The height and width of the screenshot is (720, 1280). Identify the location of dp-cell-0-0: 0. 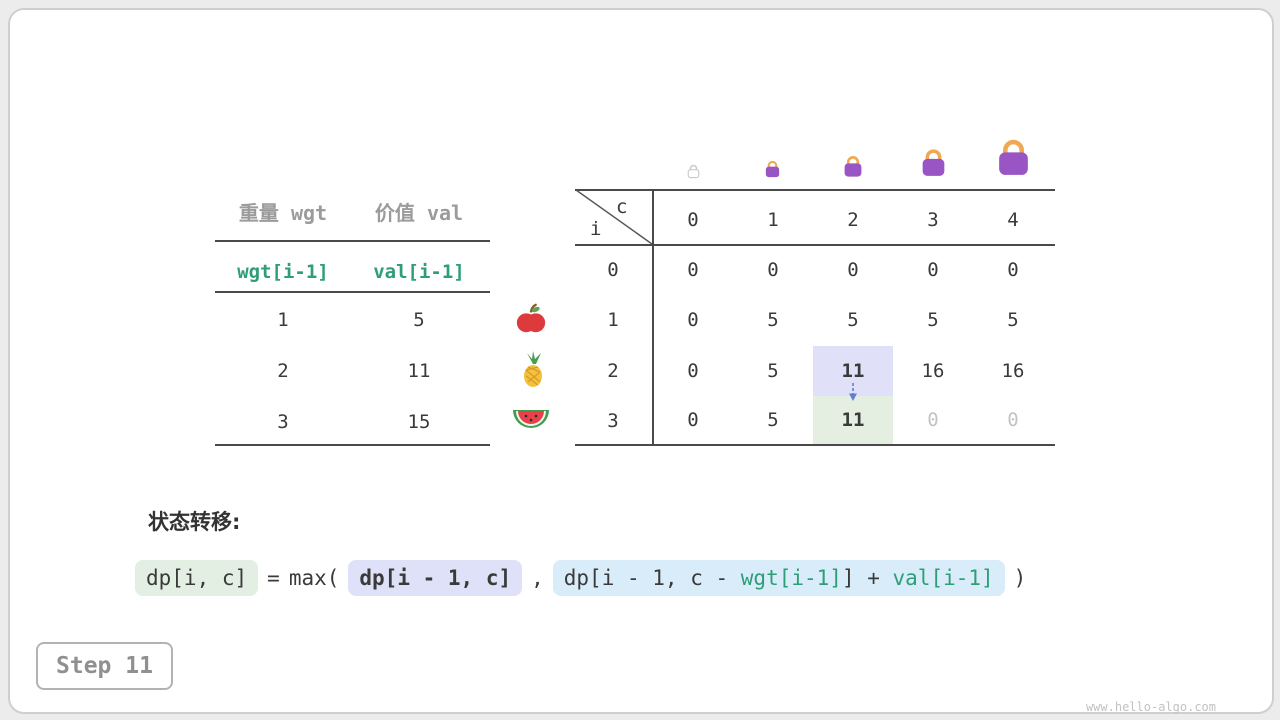
(693, 270).